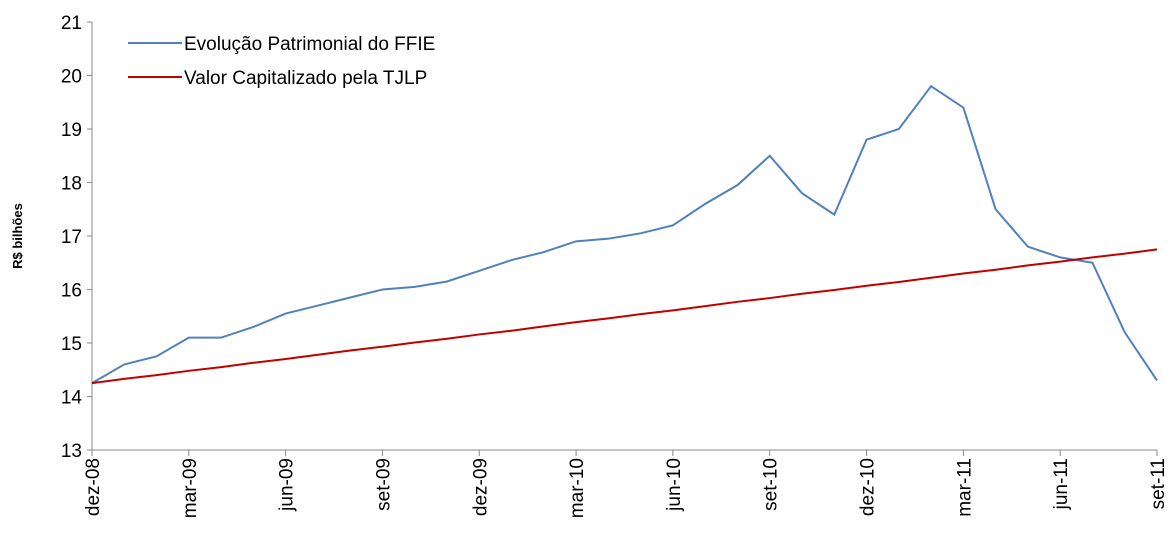 The height and width of the screenshot is (542, 1170). What do you see at coordinates (71, 344) in the screenshot?
I see `y-tick-label: 15` at bounding box center [71, 344].